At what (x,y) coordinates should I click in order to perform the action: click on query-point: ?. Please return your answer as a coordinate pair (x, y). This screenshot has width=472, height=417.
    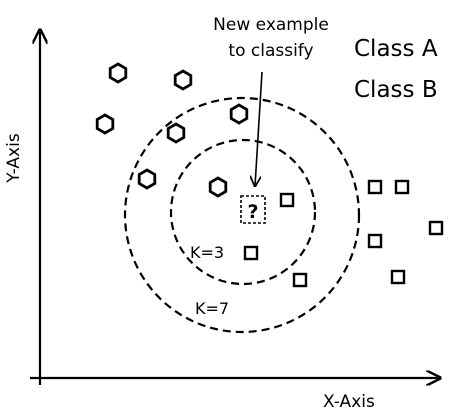
    Looking at the image, I should click on (253, 209).